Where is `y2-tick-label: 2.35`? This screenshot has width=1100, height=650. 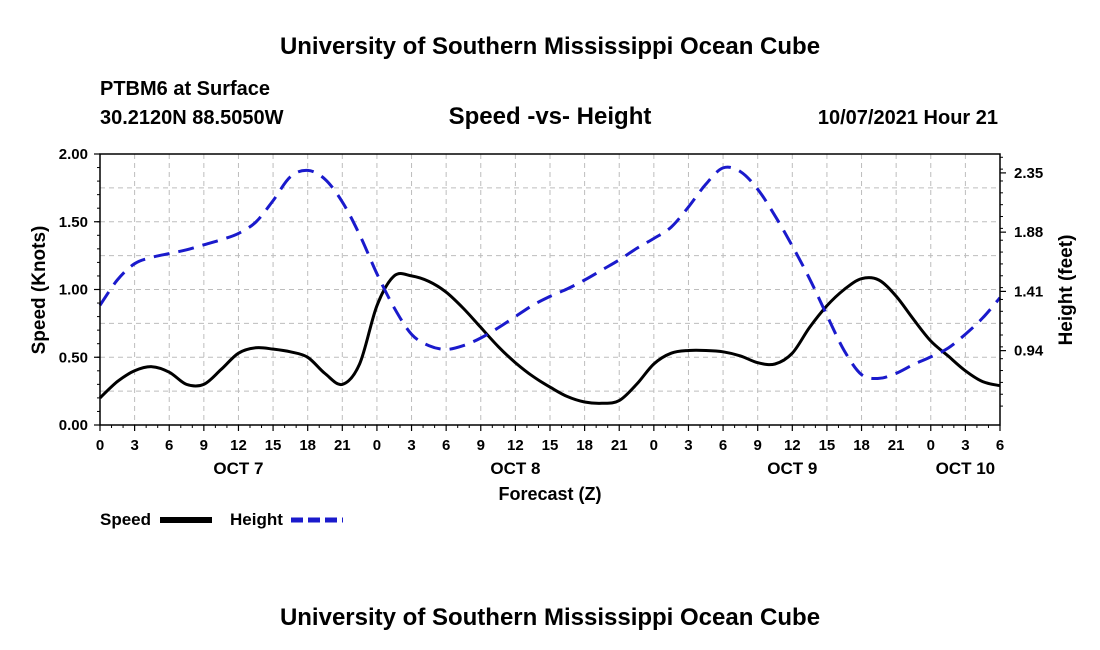 y2-tick-label: 2.35 is located at coordinates (1028, 173).